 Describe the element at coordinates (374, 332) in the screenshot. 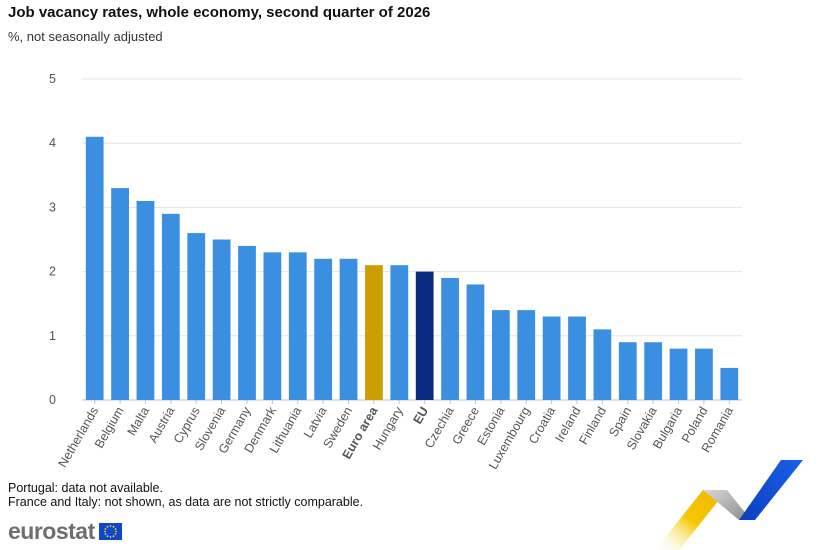

I see `bar-euro-area` at that location.